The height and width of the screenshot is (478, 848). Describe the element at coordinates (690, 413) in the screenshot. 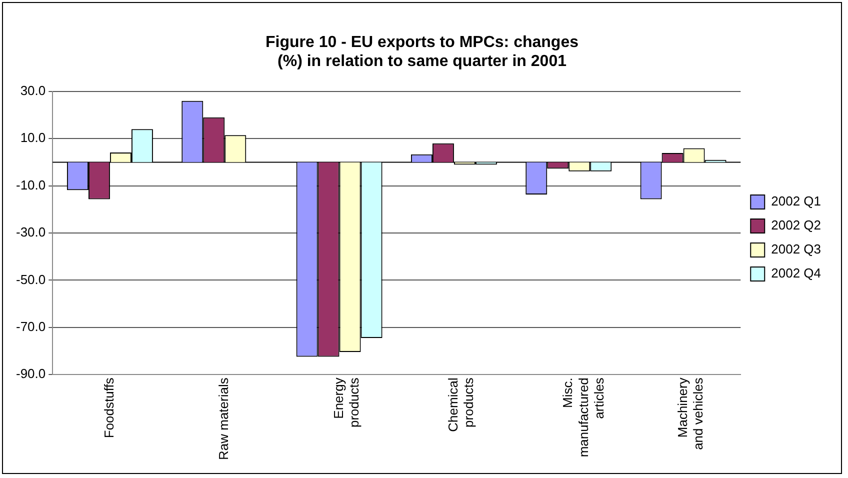

I see `x-tick-label: Machinery and vehicles` at that location.